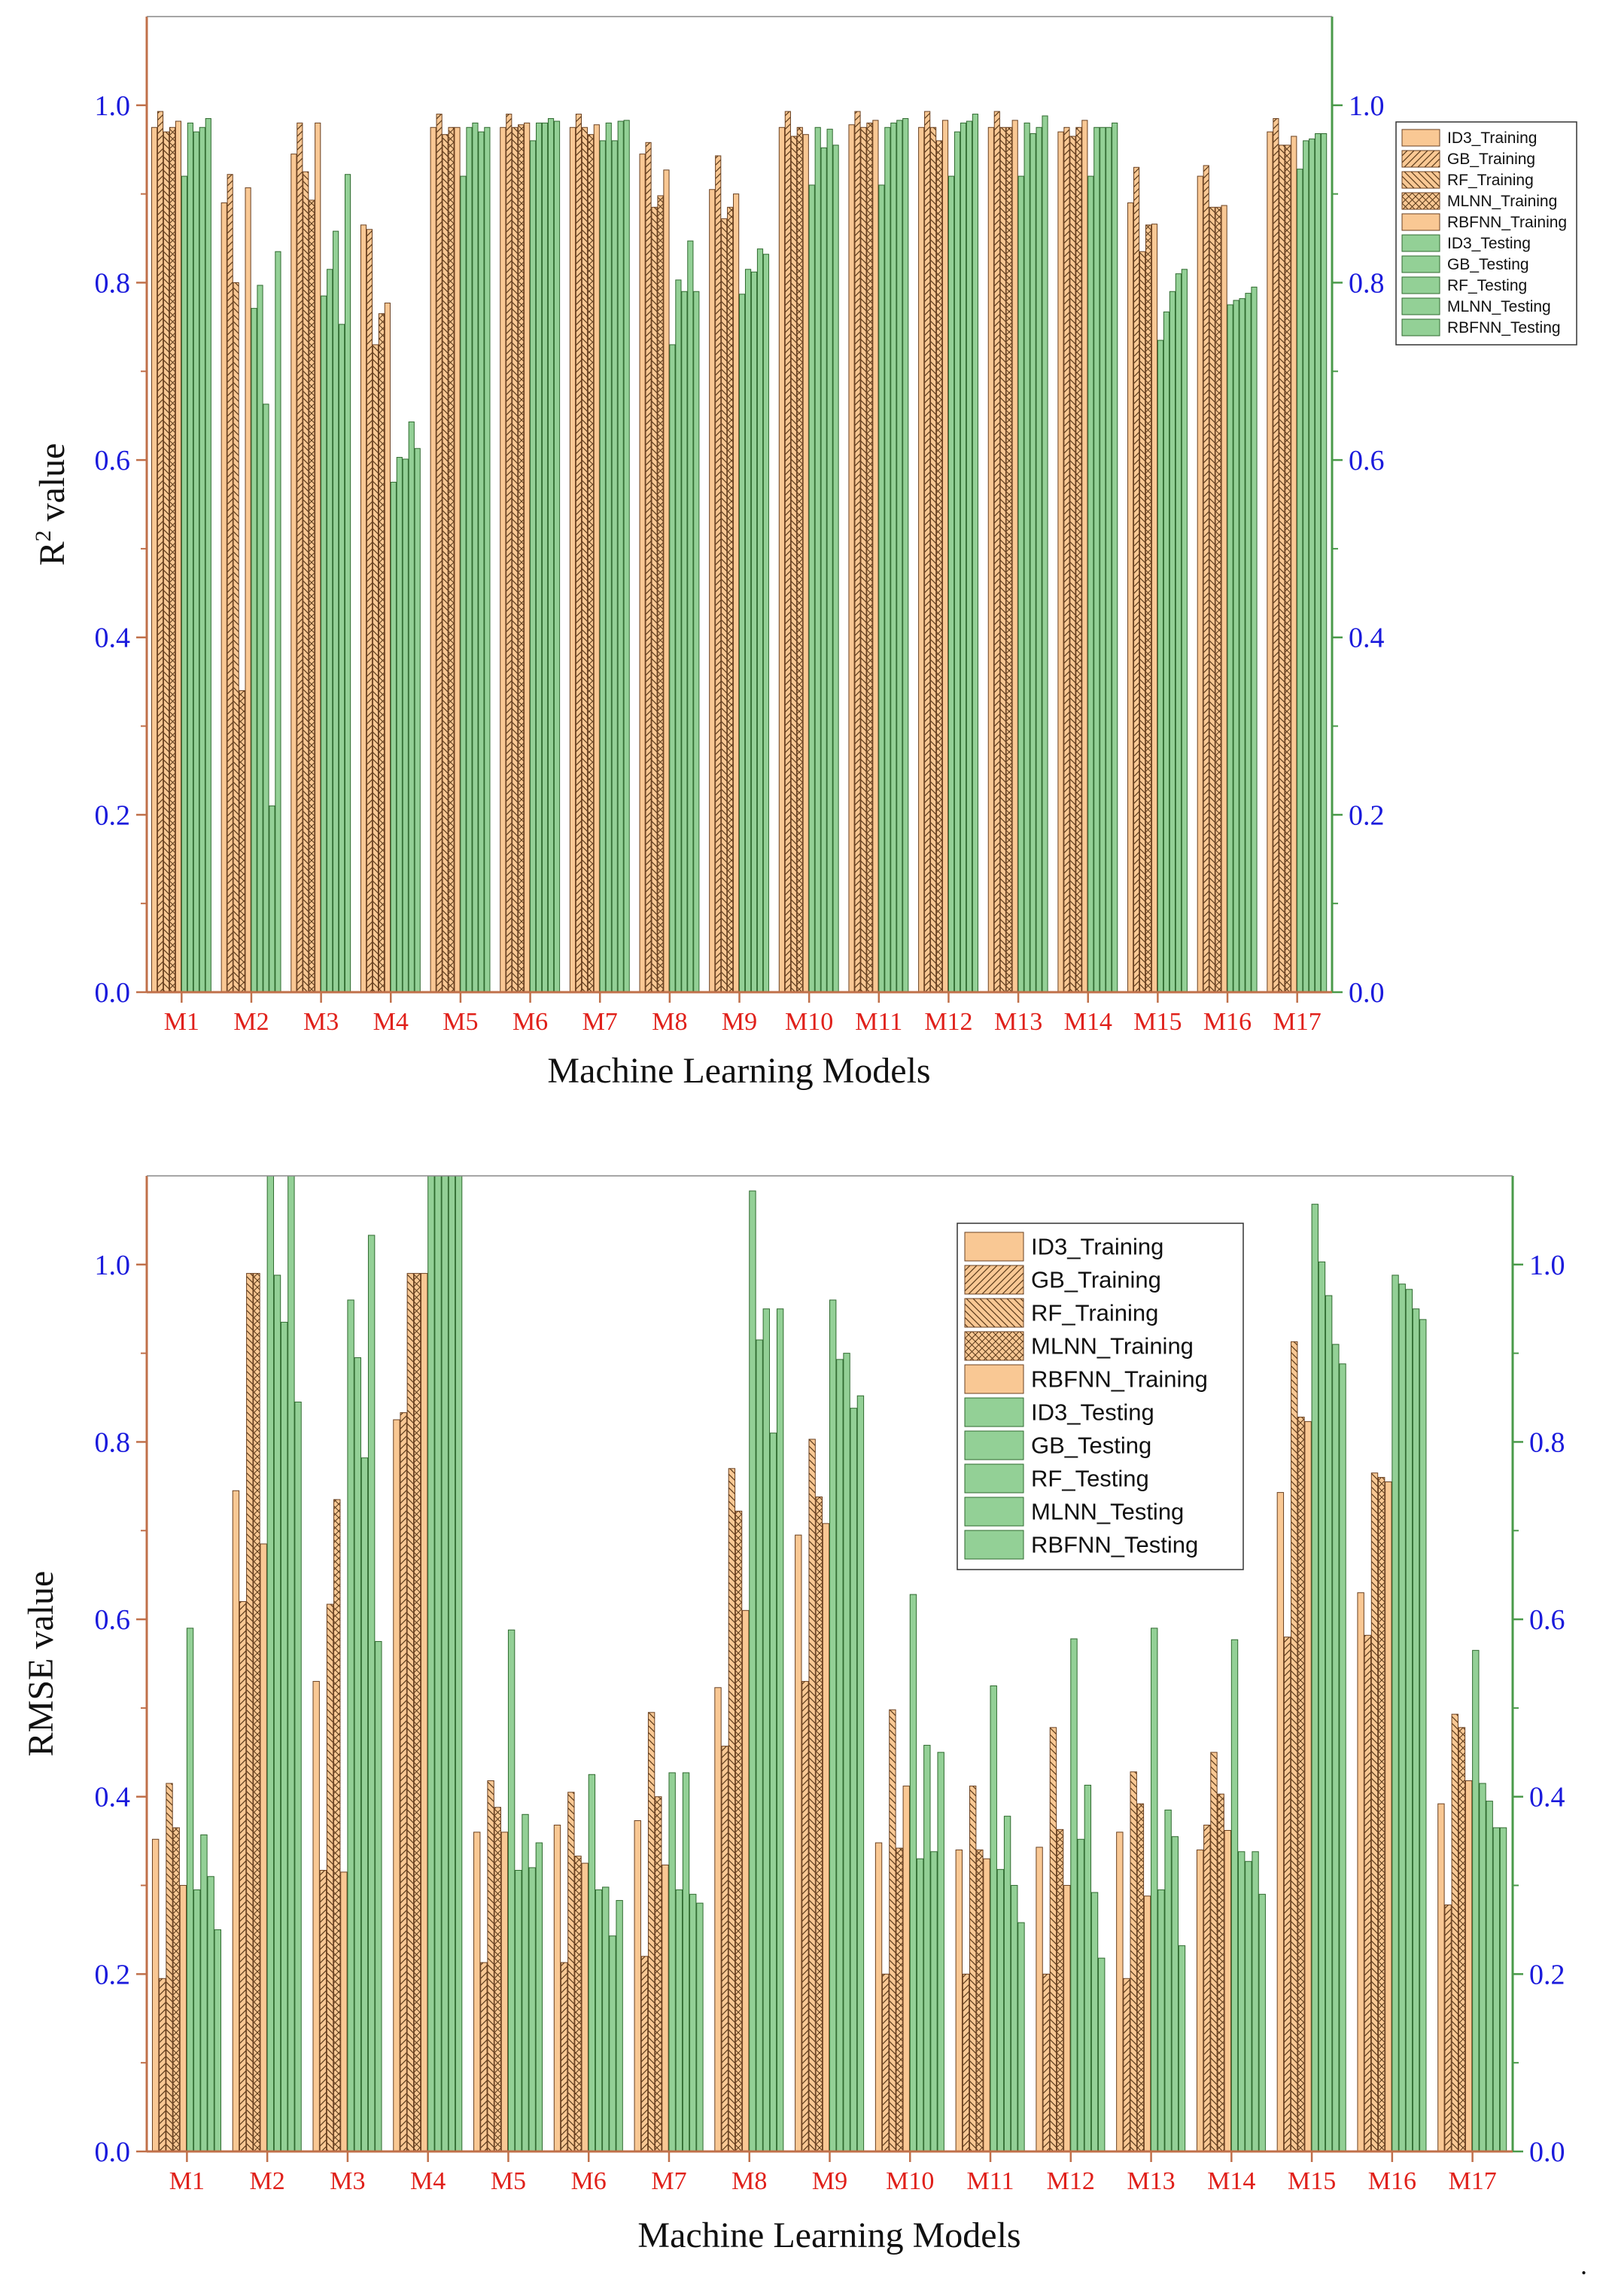 The height and width of the screenshot is (2296, 1609). I want to click on rmse-left-tick-label: 0.0, so click(113, 2152).